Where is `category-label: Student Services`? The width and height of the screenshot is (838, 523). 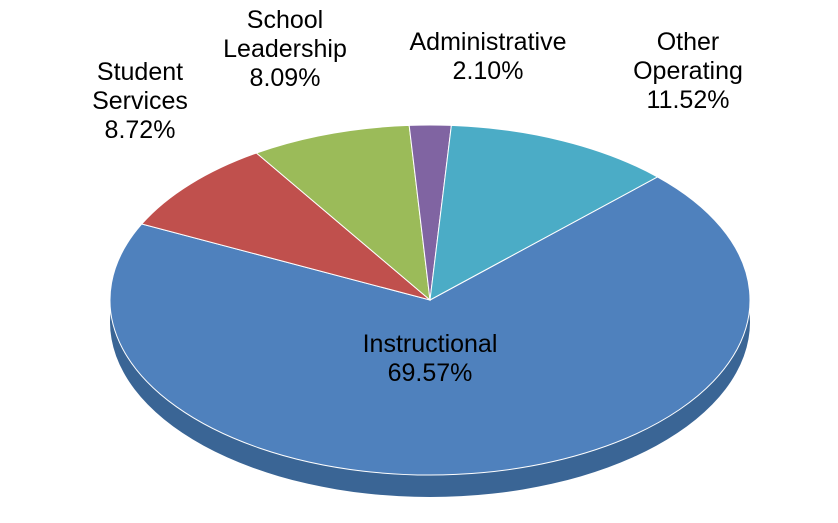 category-label: Student Services is located at coordinates (140, 86).